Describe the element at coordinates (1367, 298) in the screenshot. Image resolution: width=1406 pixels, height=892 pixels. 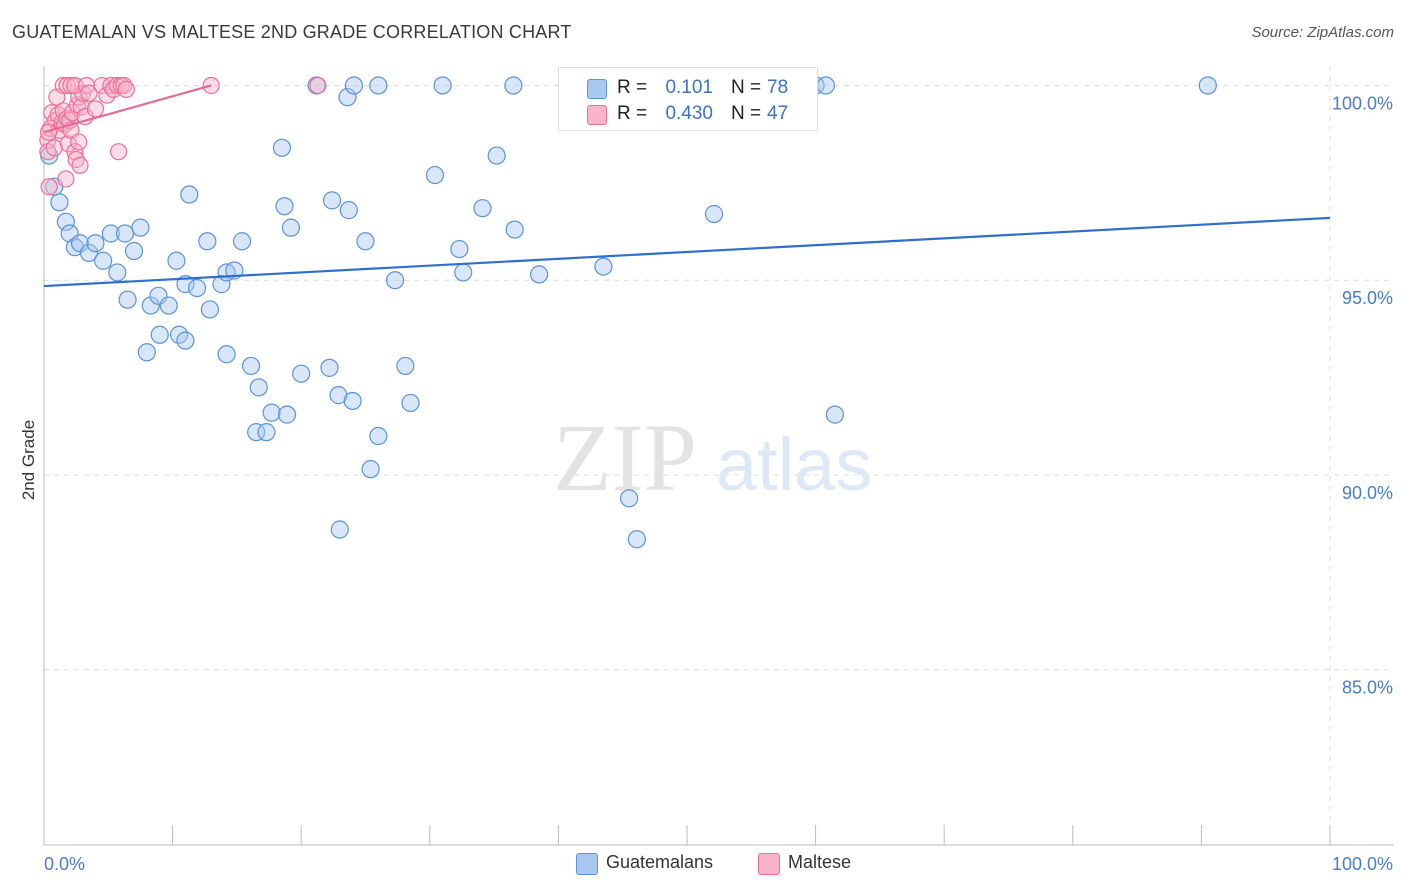
I see `y-tick-label: 95.0%` at that location.